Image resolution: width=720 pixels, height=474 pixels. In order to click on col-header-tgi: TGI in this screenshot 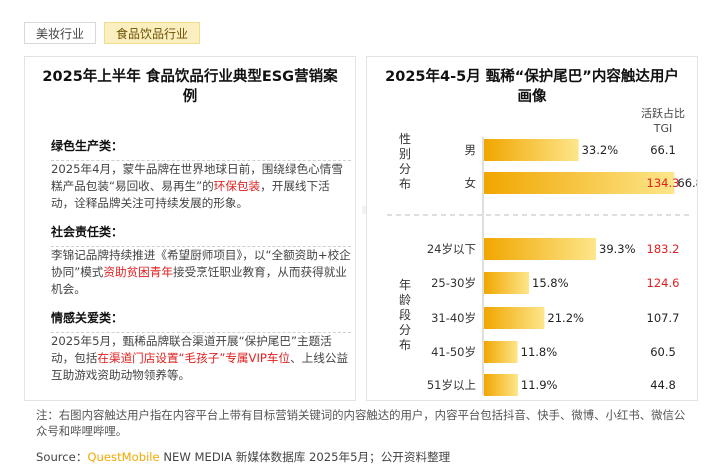, I will do `click(663, 128)`.